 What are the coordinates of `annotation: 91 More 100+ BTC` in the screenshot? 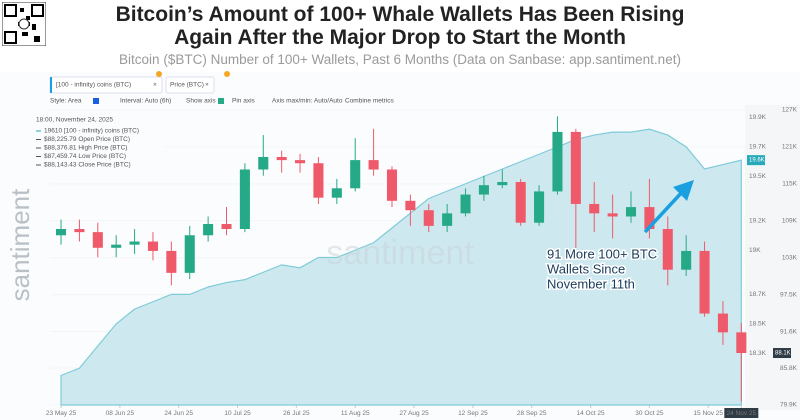 It's located at (602, 253).